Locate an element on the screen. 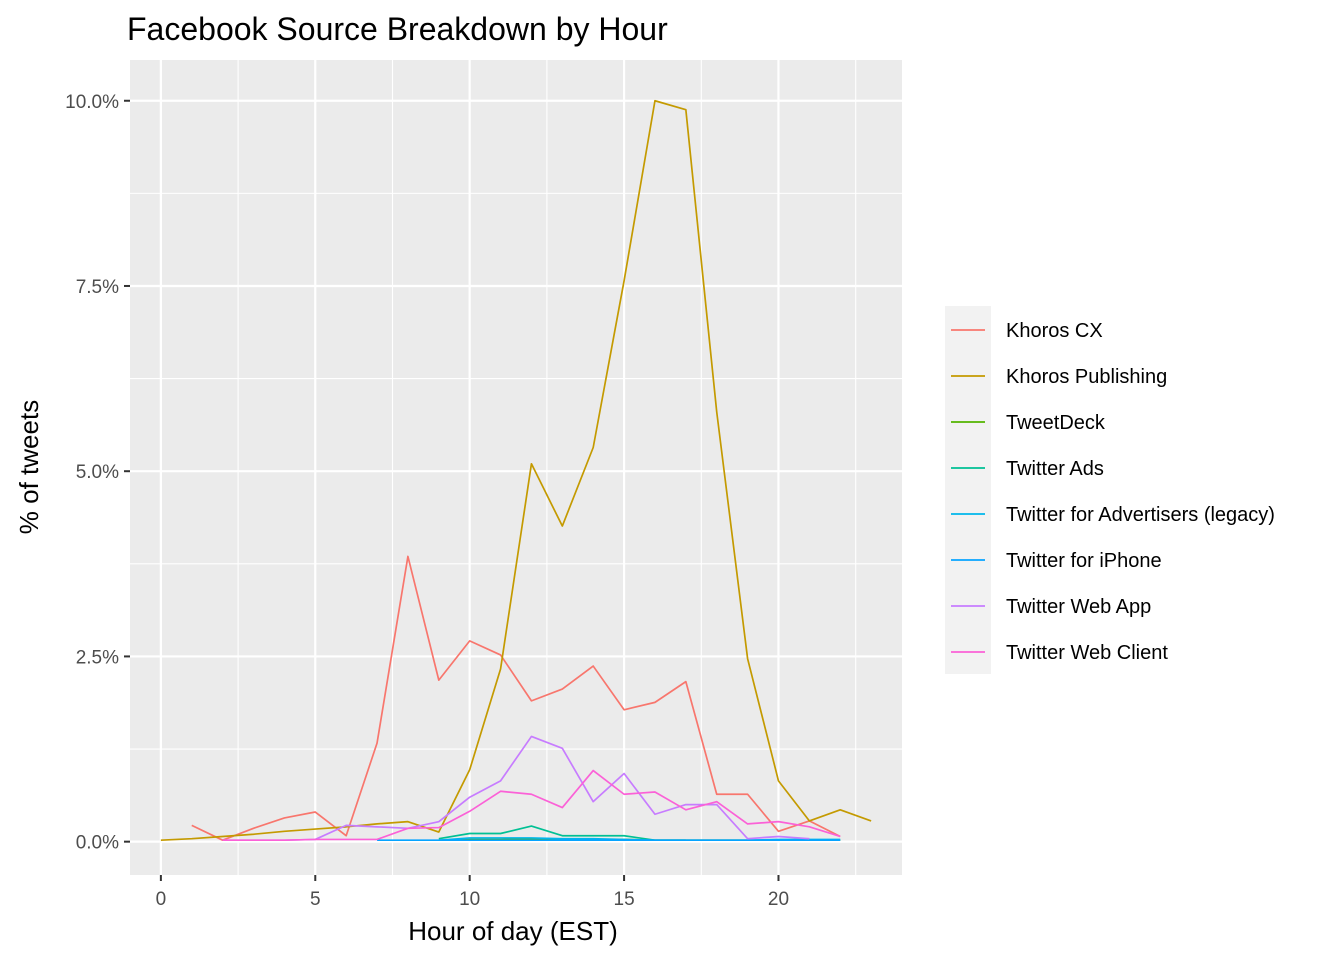 Image resolution: width=1344 pixels, height=960 pixels. chart-title: Facebook Source Breakdown by Hour is located at coordinates (397, 29).